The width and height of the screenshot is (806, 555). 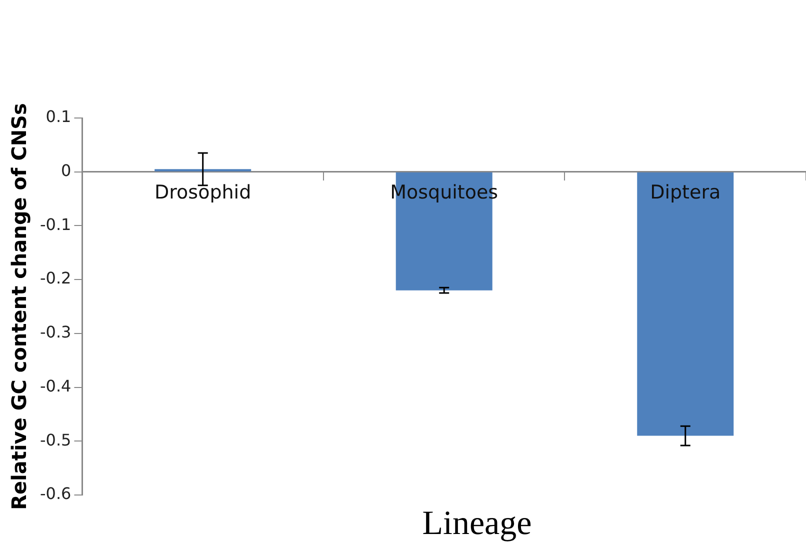 What do you see at coordinates (56, 494) in the screenshot?
I see `y-tick-label: -0.6` at bounding box center [56, 494].